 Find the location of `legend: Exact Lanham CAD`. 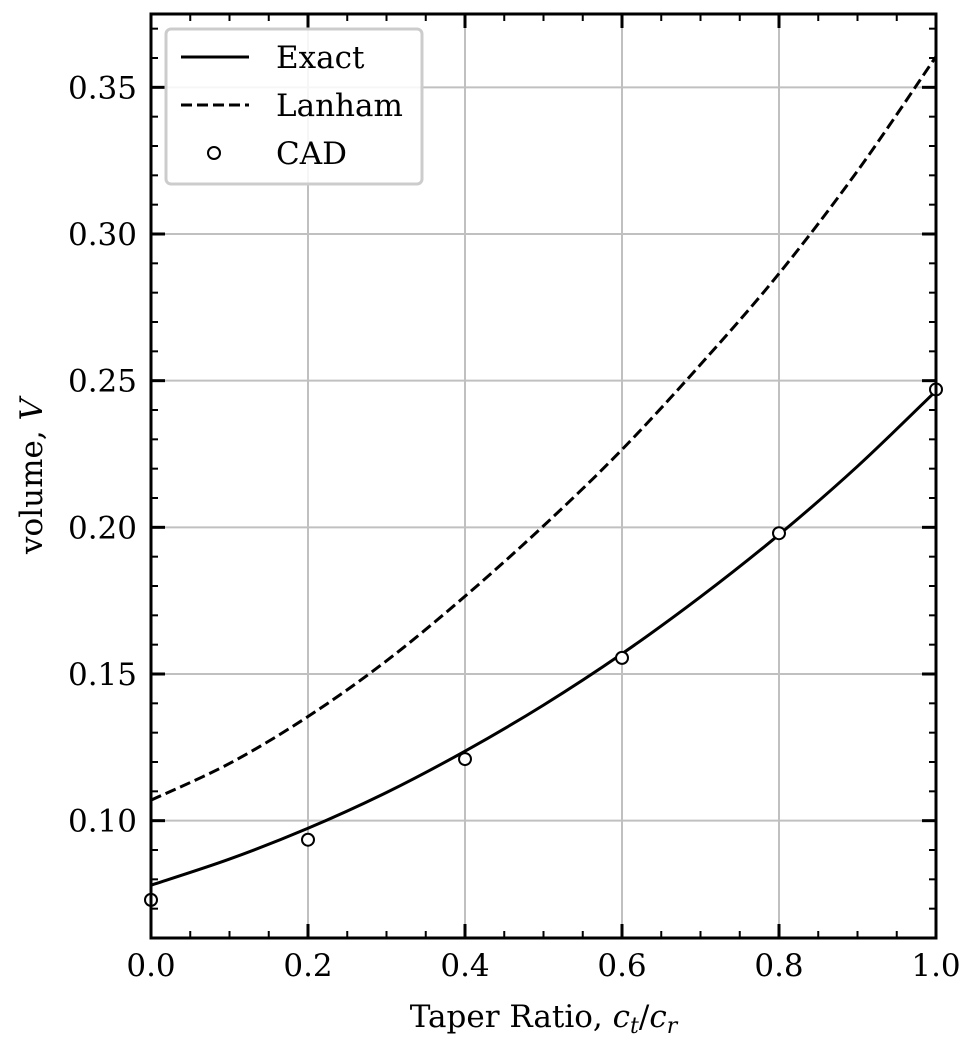

legend: Exact Lanham CAD is located at coordinates (294, 106).